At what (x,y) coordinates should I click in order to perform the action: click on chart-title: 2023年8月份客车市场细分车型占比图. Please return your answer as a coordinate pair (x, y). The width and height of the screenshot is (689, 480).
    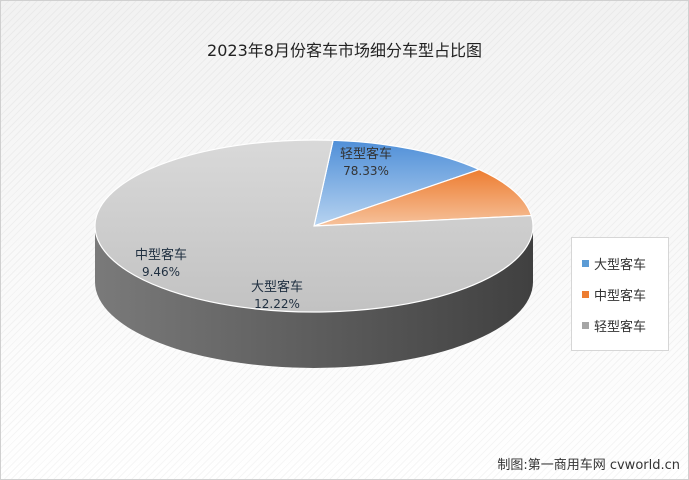
    Looking at the image, I should click on (344, 50).